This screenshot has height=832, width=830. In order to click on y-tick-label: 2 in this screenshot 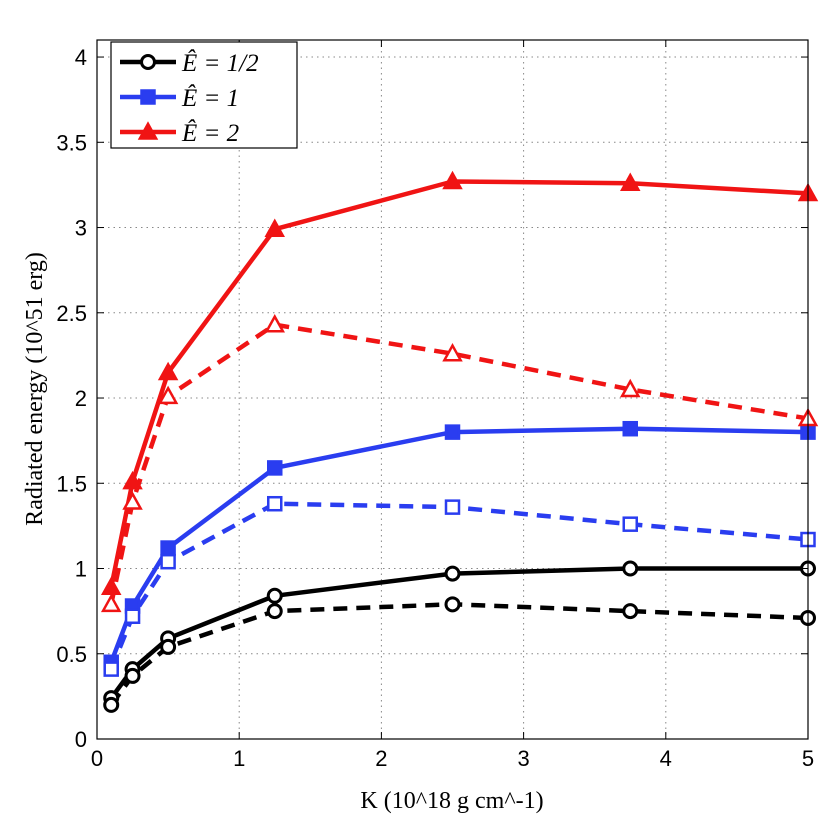, I will do `click(81, 398)`.